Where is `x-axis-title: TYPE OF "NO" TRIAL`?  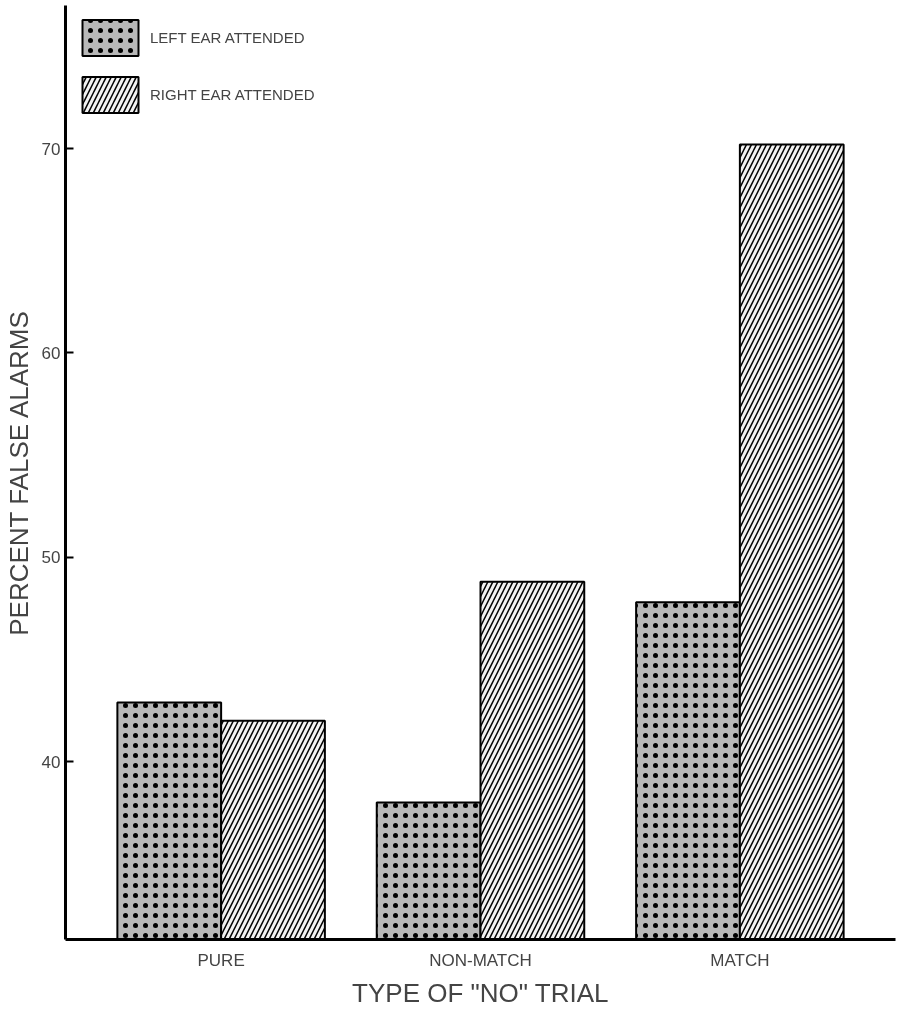 x-axis-title: TYPE OF "NO" TRIAL is located at coordinates (480, 992).